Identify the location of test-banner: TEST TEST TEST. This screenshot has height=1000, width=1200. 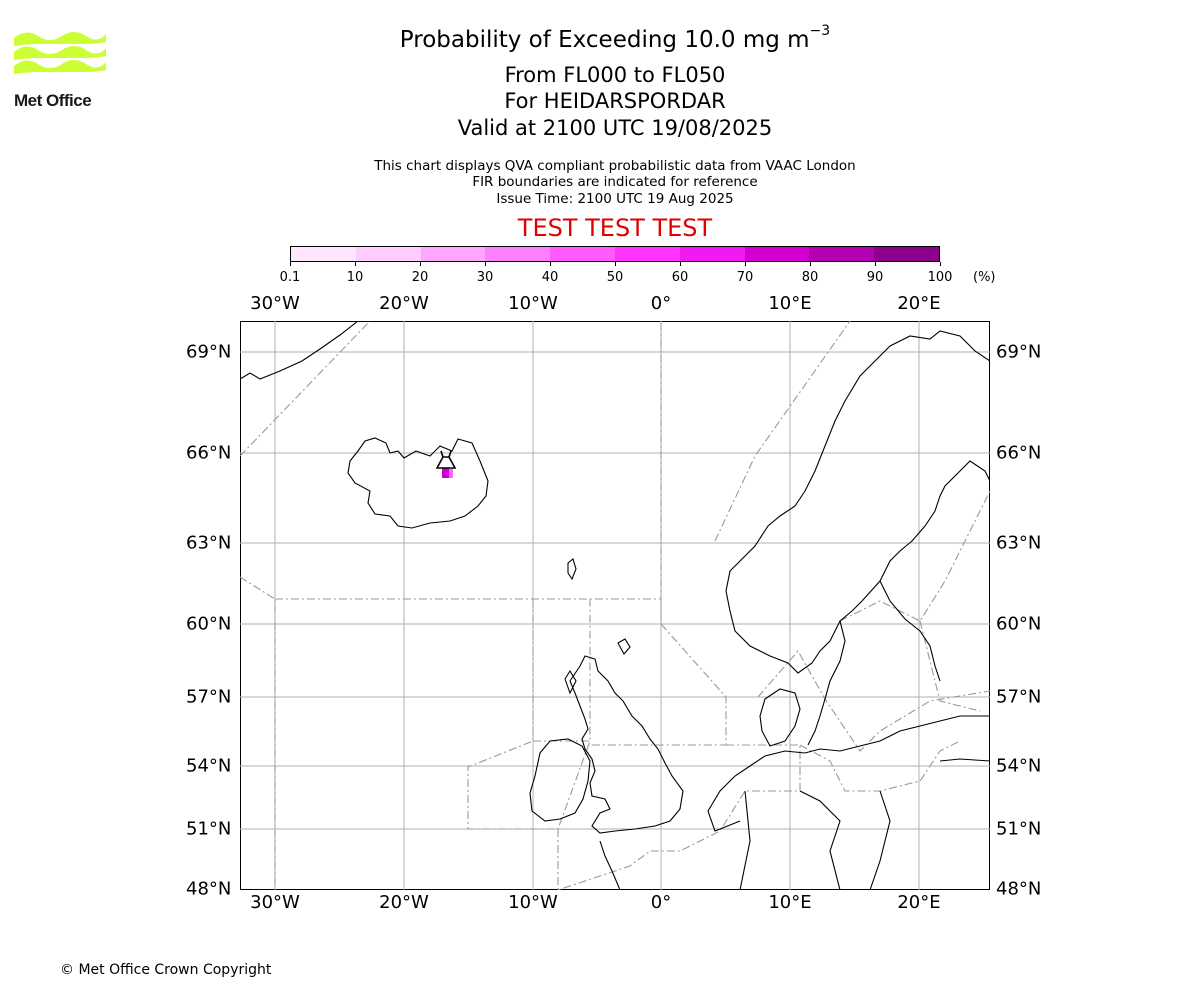
(615, 228).